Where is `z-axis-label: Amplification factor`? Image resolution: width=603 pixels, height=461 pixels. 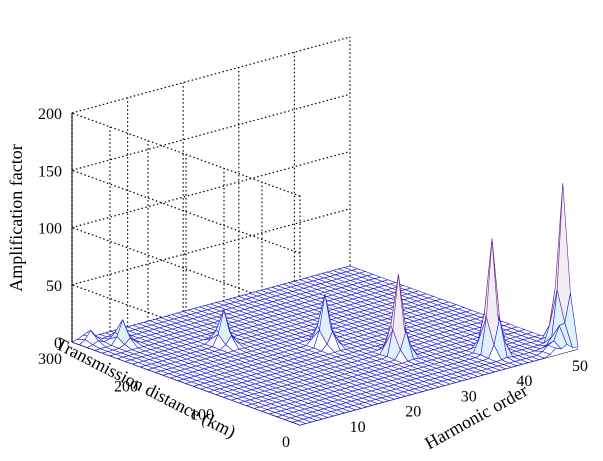
z-axis-label: Amplification factor is located at coordinates (16, 217).